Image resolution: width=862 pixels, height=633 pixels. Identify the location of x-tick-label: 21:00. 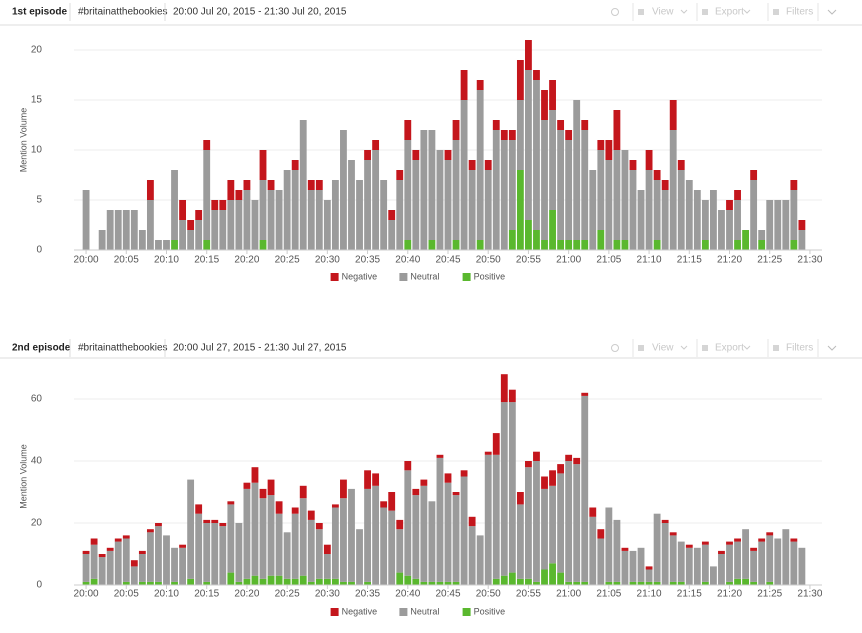
(568, 594).